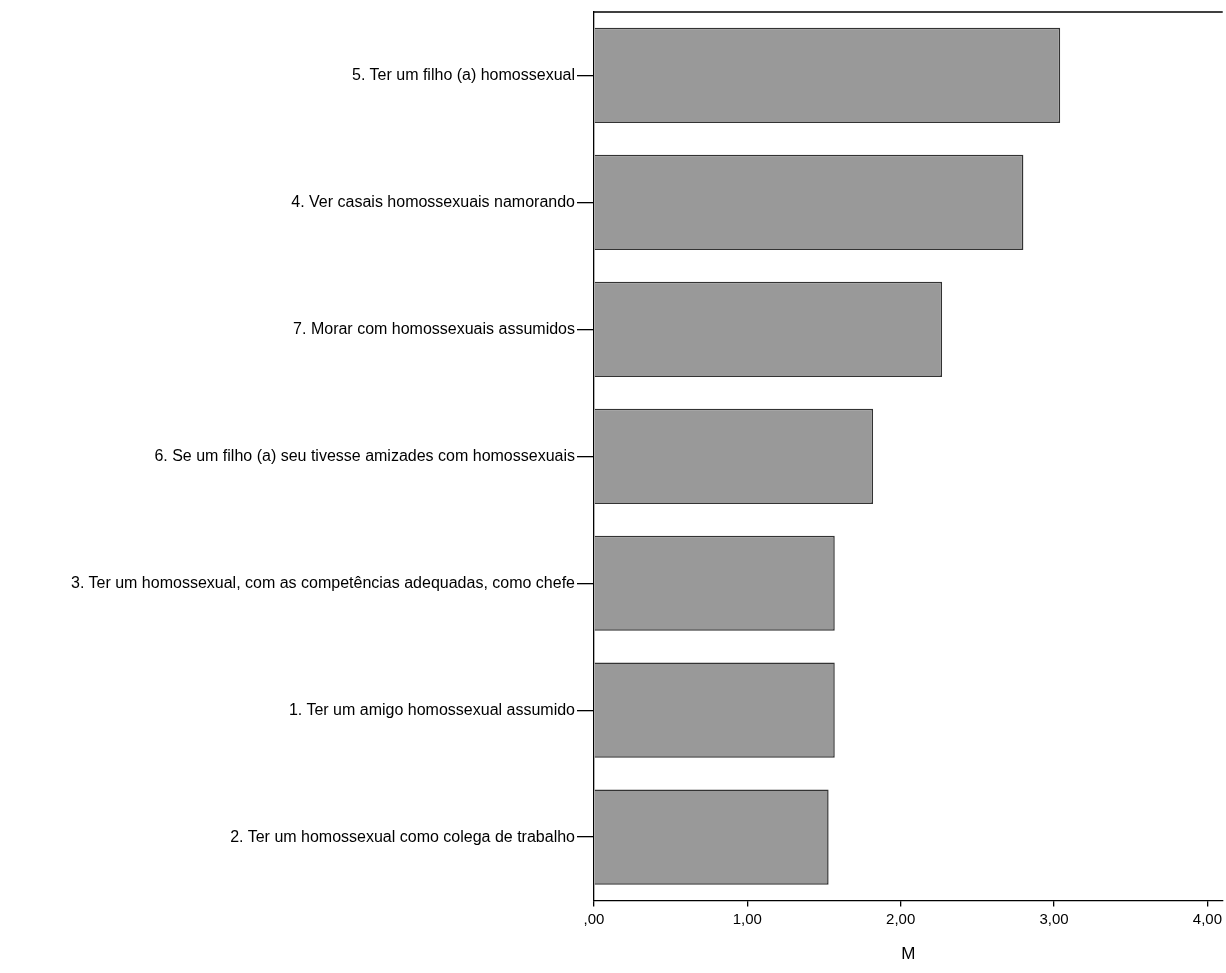 This screenshot has width=1226, height=973. What do you see at coordinates (432, 709) in the screenshot?
I see `y-tick-label: 1. Ter um amigo homossexual assumido` at bounding box center [432, 709].